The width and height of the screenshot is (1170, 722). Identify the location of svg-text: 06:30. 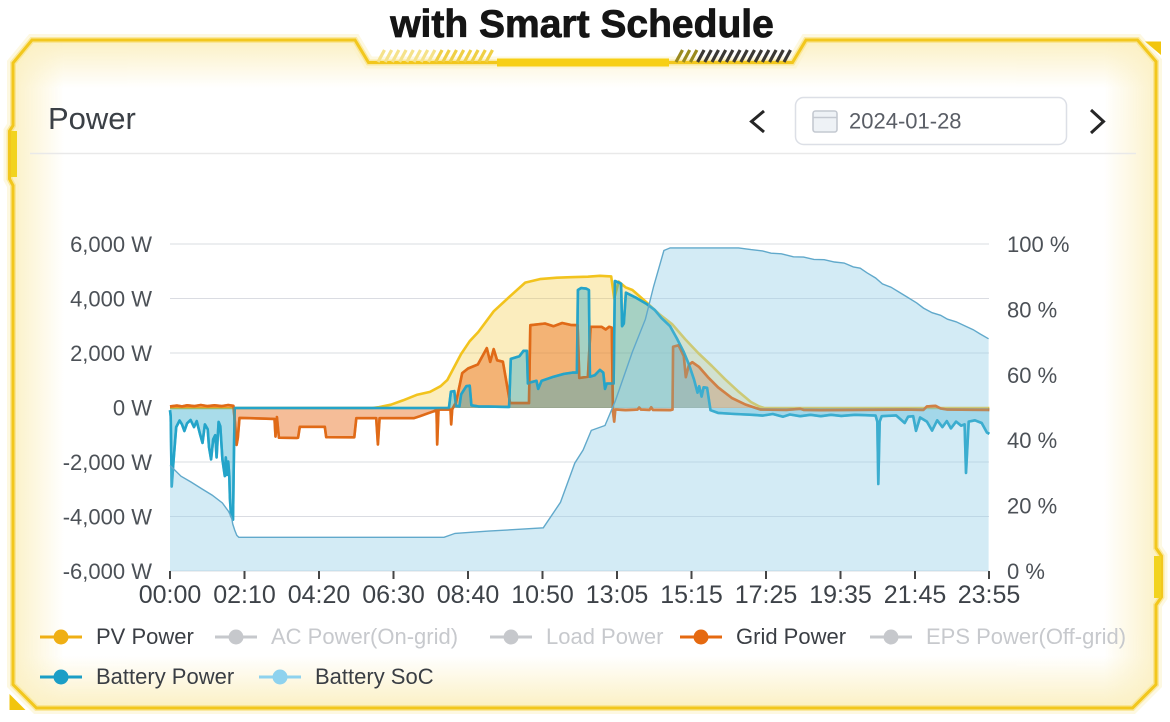
(393, 595).